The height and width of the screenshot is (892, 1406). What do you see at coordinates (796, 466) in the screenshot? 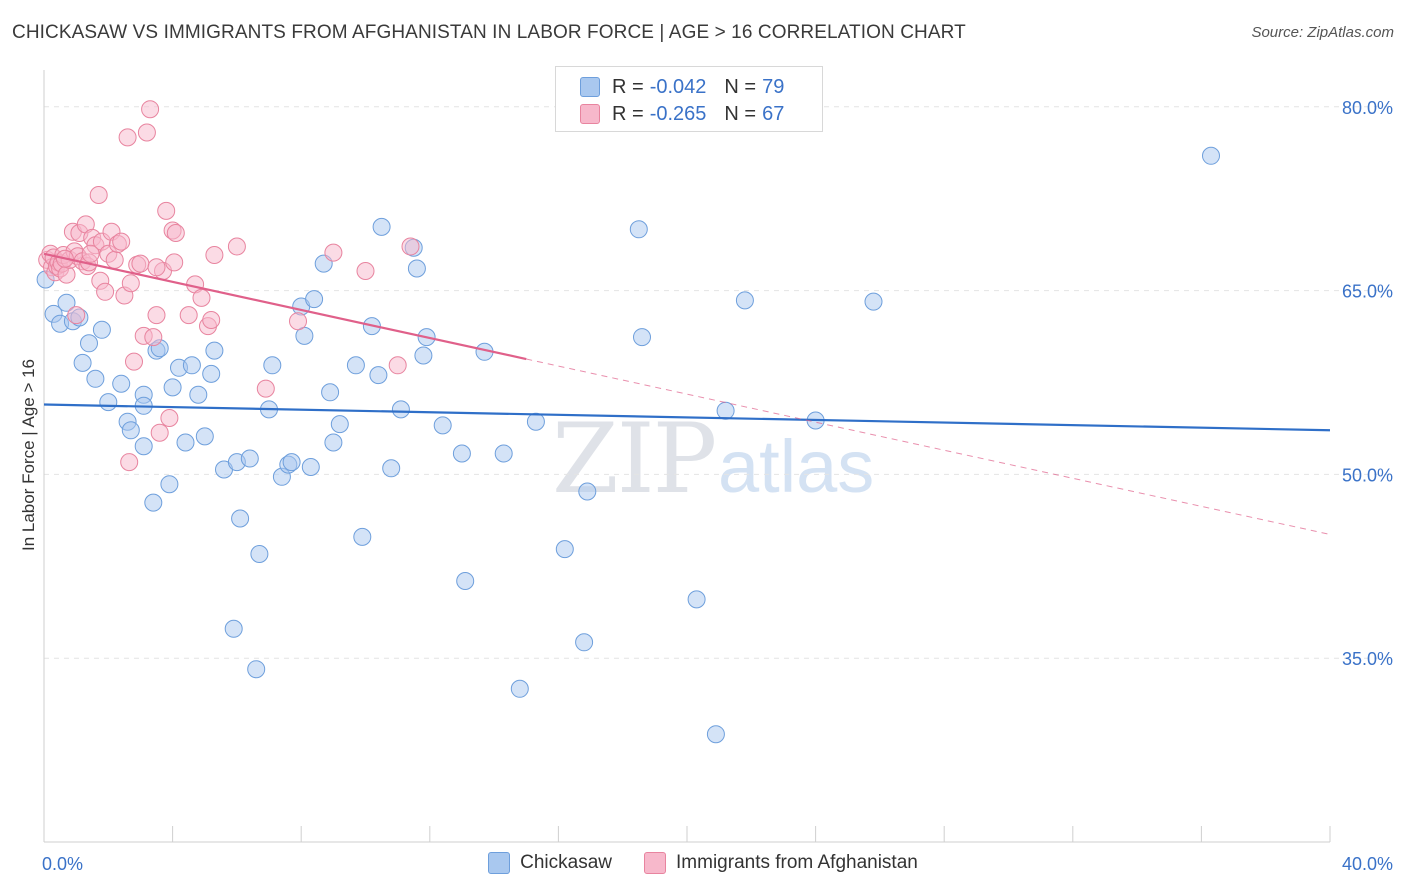
I see `watermark-atlas: atlas` at bounding box center [796, 466].